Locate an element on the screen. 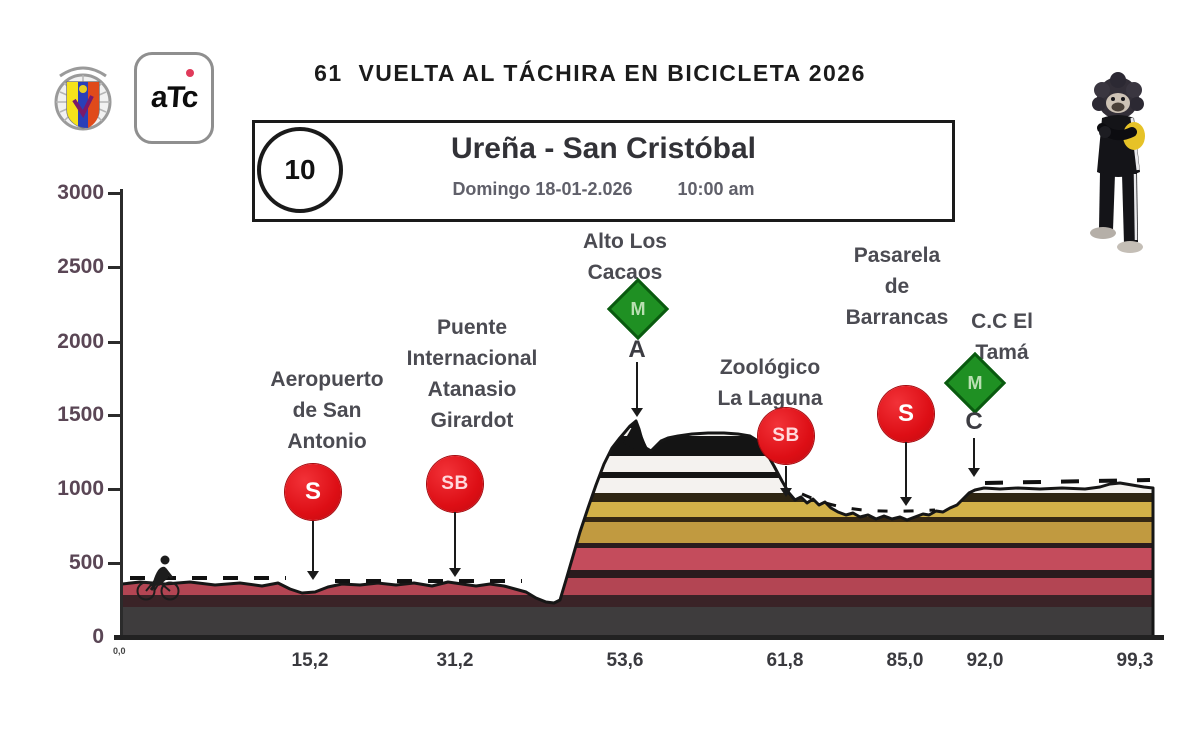 This screenshot has height=750, width=1200. mascot-bear is located at coordinates (1117, 162).